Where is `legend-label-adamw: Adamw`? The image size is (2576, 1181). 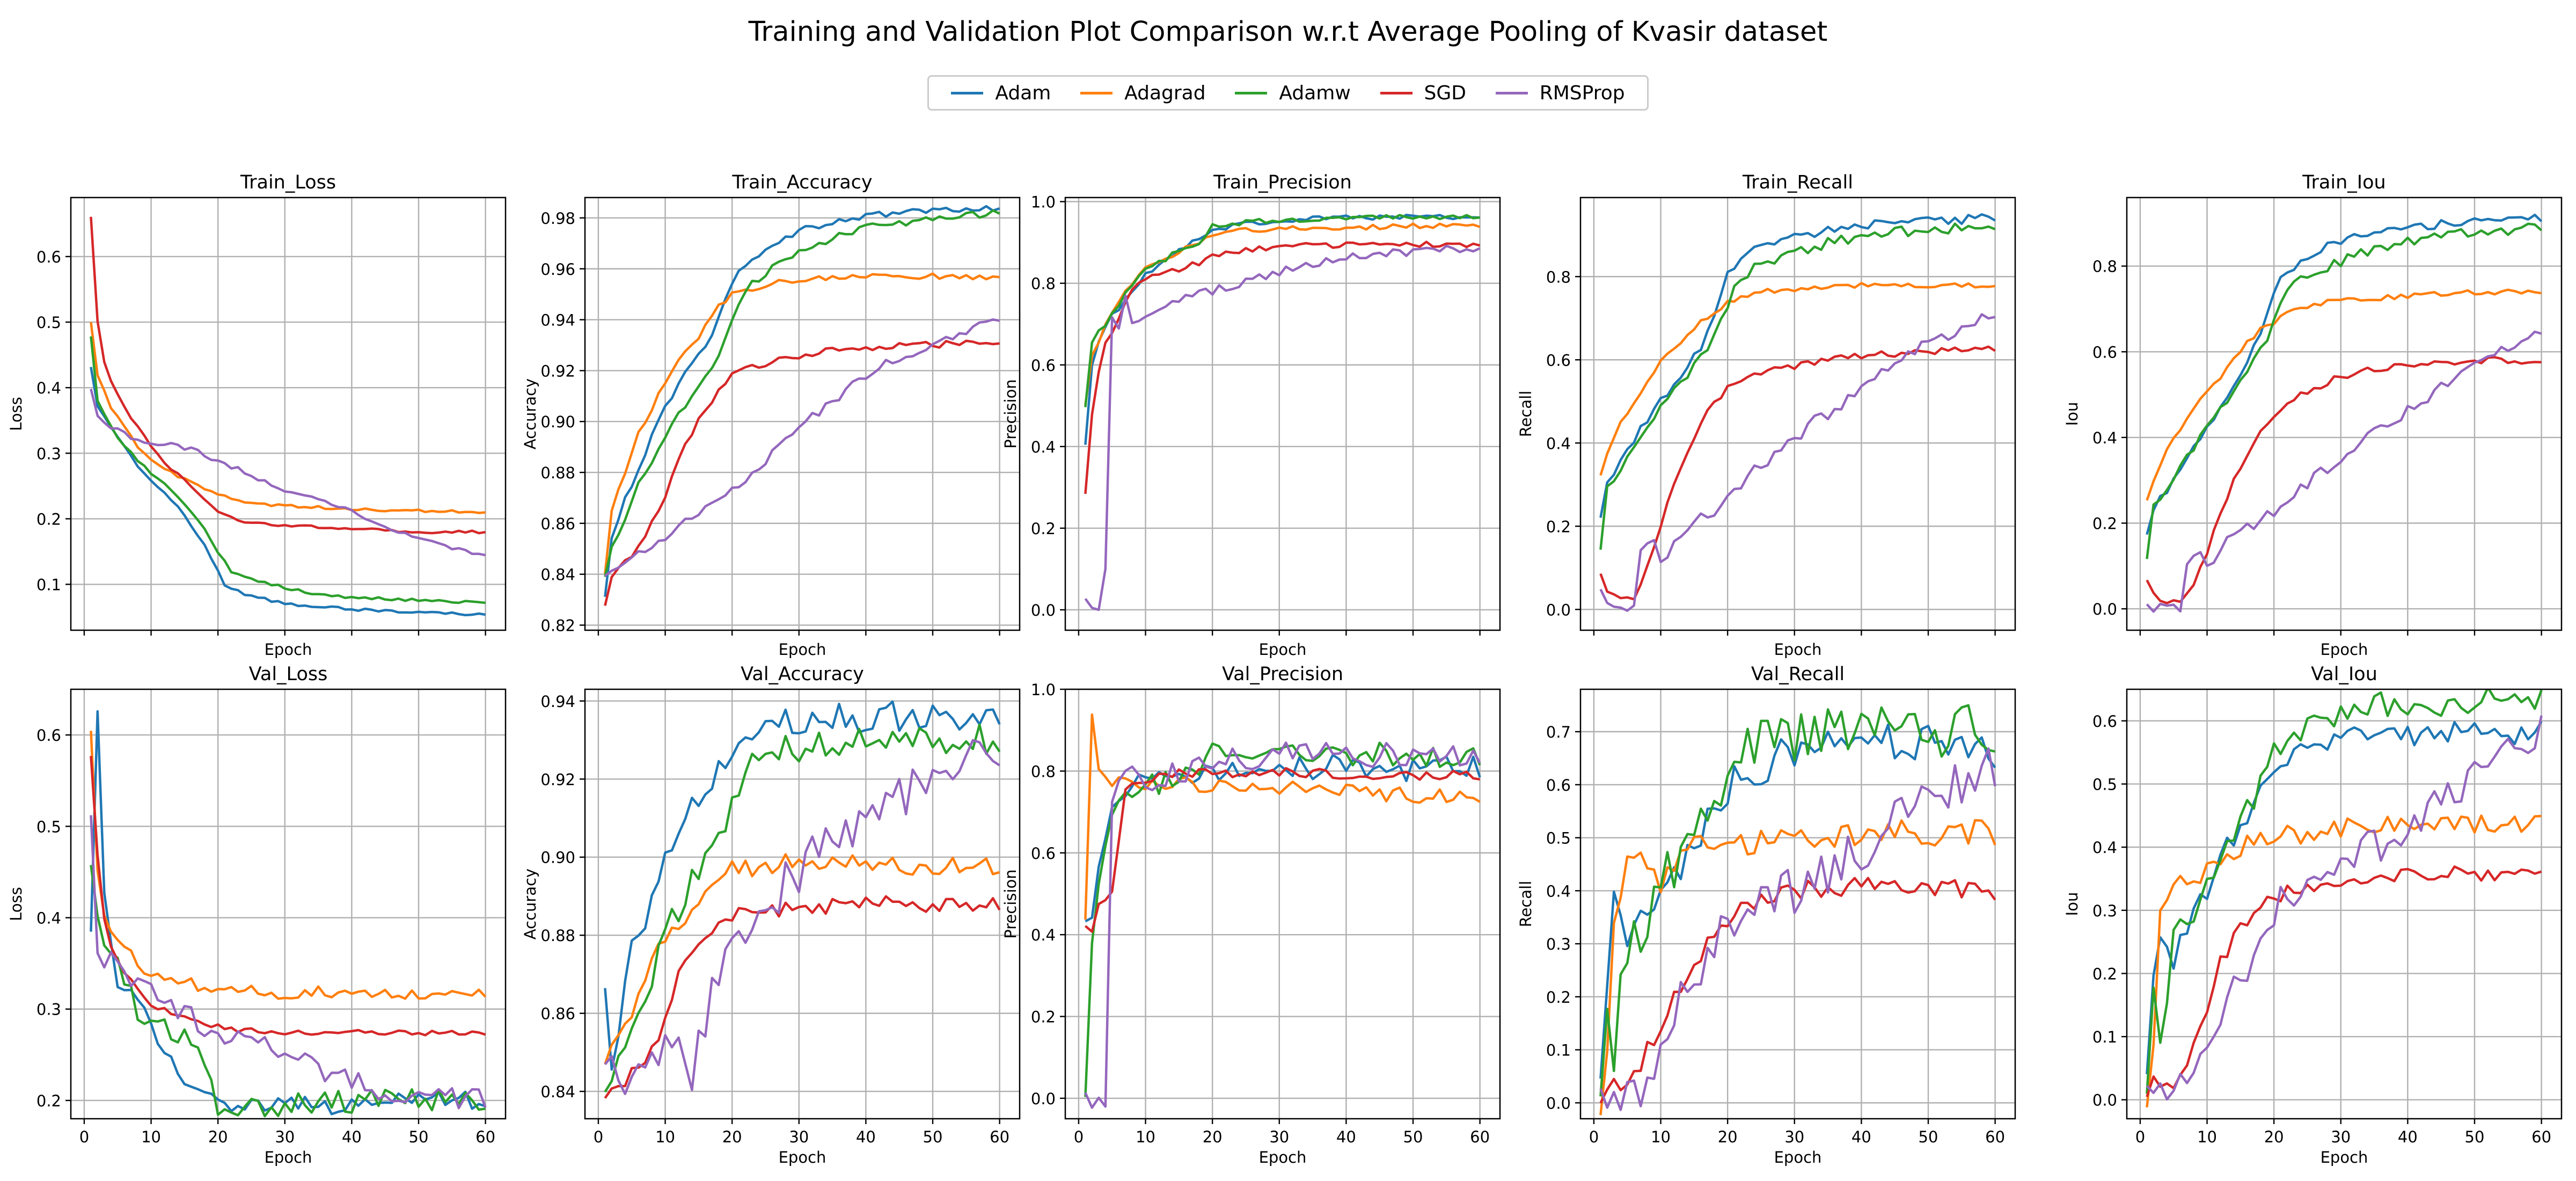
legend-label-adamw: Adamw is located at coordinates (1315, 93).